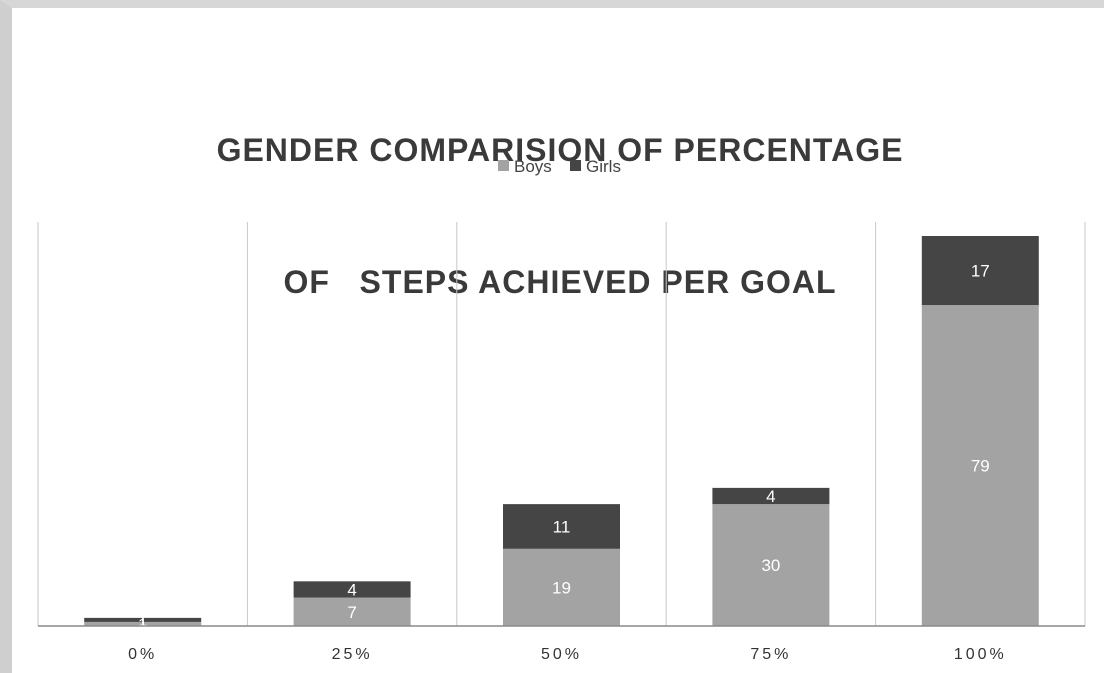 The image size is (1104, 673). I want to click on x-tick-label-1: 25%, so click(352, 654).